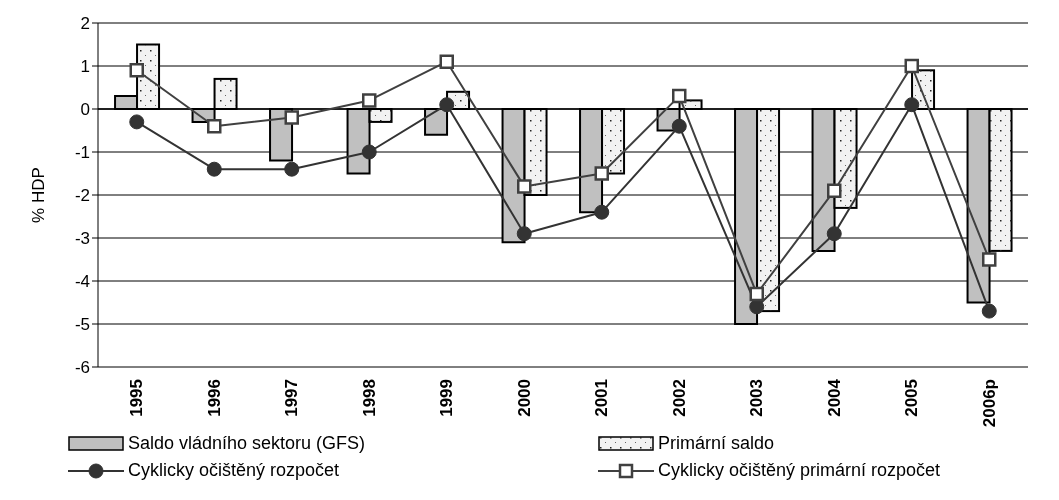 The height and width of the screenshot is (500, 1059). Describe the element at coordinates (39, 195) in the screenshot. I see `y-axis-title: % HDP` at that location.